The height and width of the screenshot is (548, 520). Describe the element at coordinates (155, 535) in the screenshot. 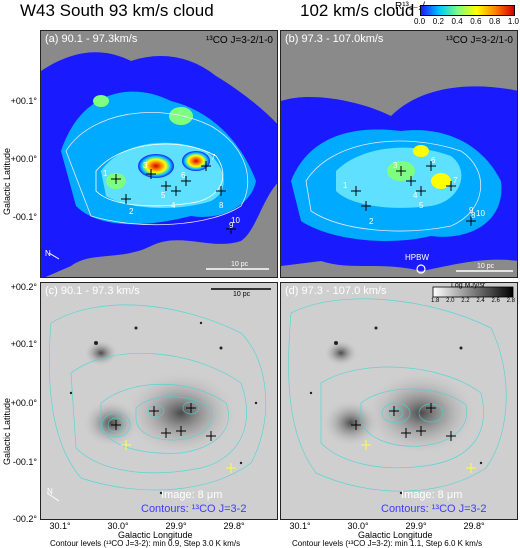

I see `xlabel-left: Galactic Longitude` at that location.